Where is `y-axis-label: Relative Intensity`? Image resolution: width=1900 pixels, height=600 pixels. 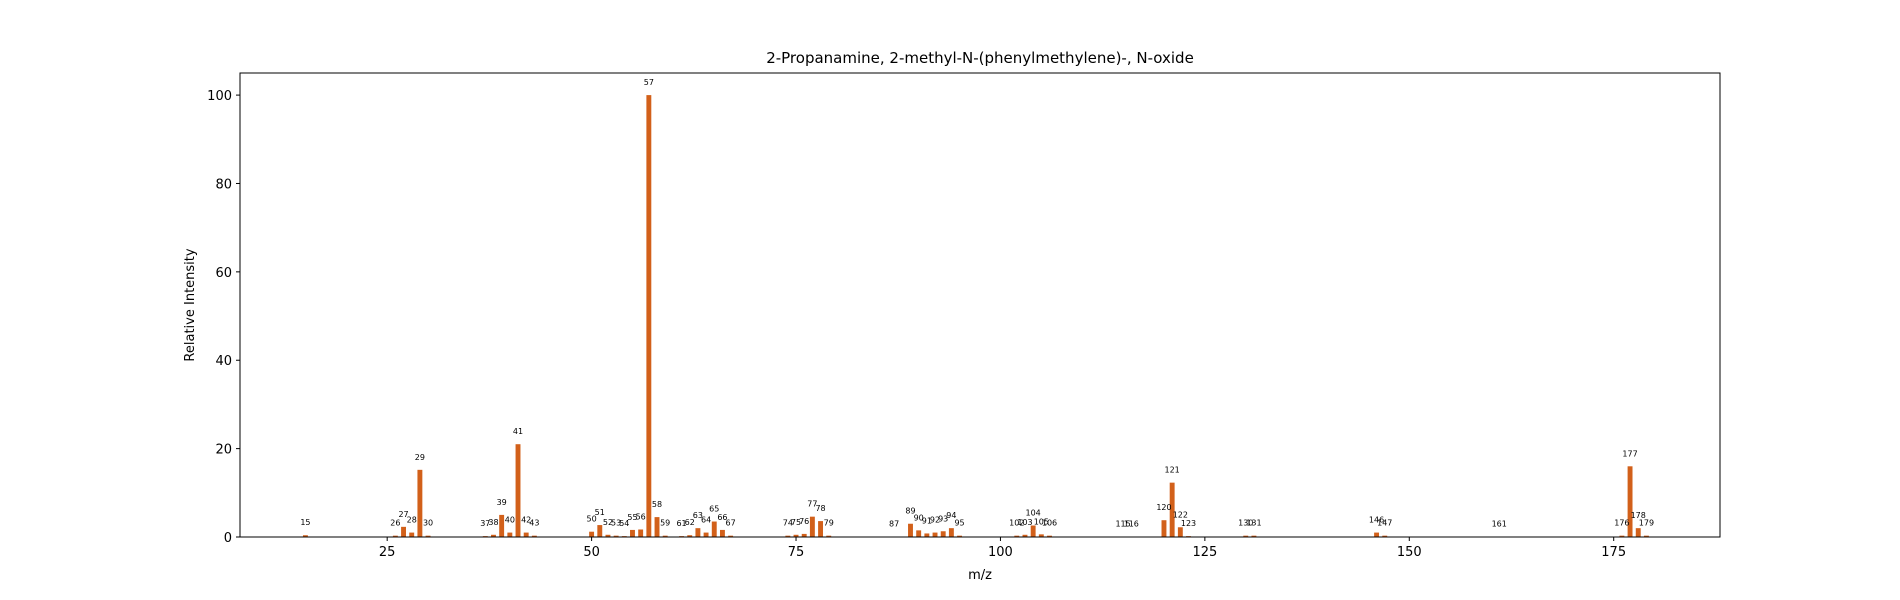
y-axis-label: Relative Intensity is located at coordinates (190, 304).